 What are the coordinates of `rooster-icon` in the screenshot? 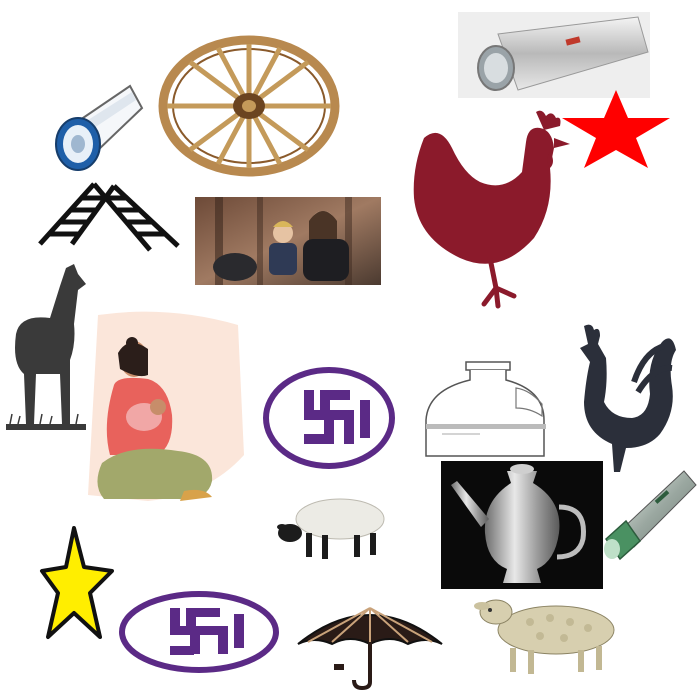 It's located at (628, 398).